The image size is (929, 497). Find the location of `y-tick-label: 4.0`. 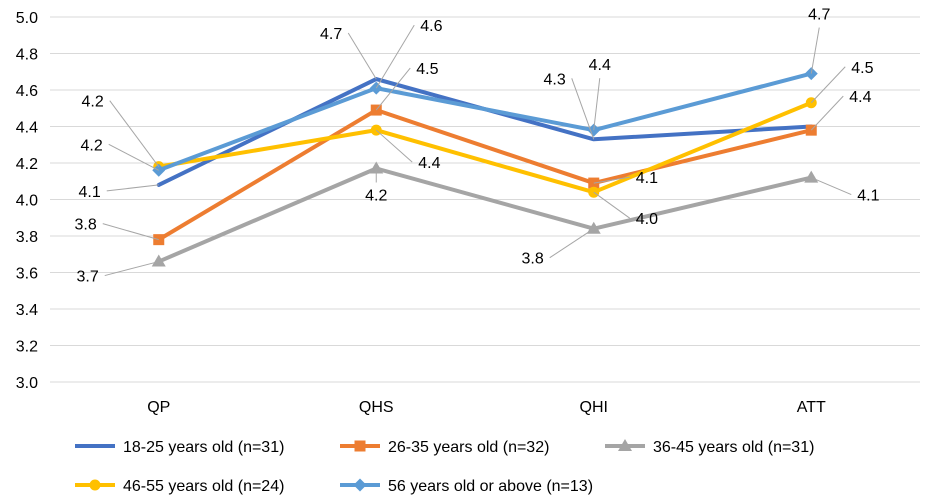

y-tick-label: 4.0 is located at coordinates (27, 201).